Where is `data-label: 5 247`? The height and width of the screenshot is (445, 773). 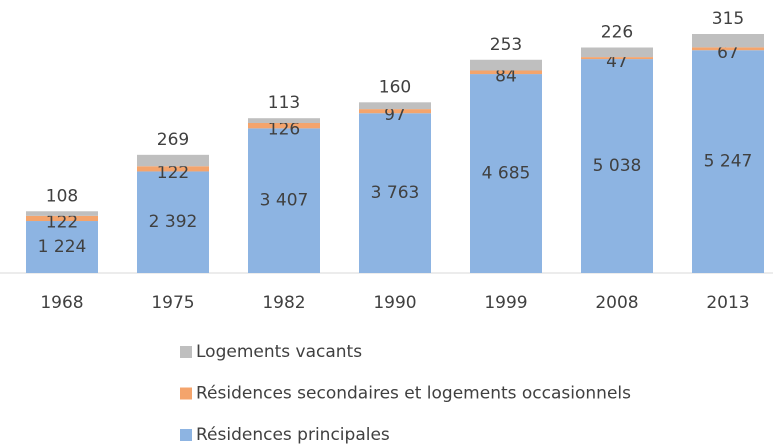
data-label: 5 247 is located at coordinates (728, 162).